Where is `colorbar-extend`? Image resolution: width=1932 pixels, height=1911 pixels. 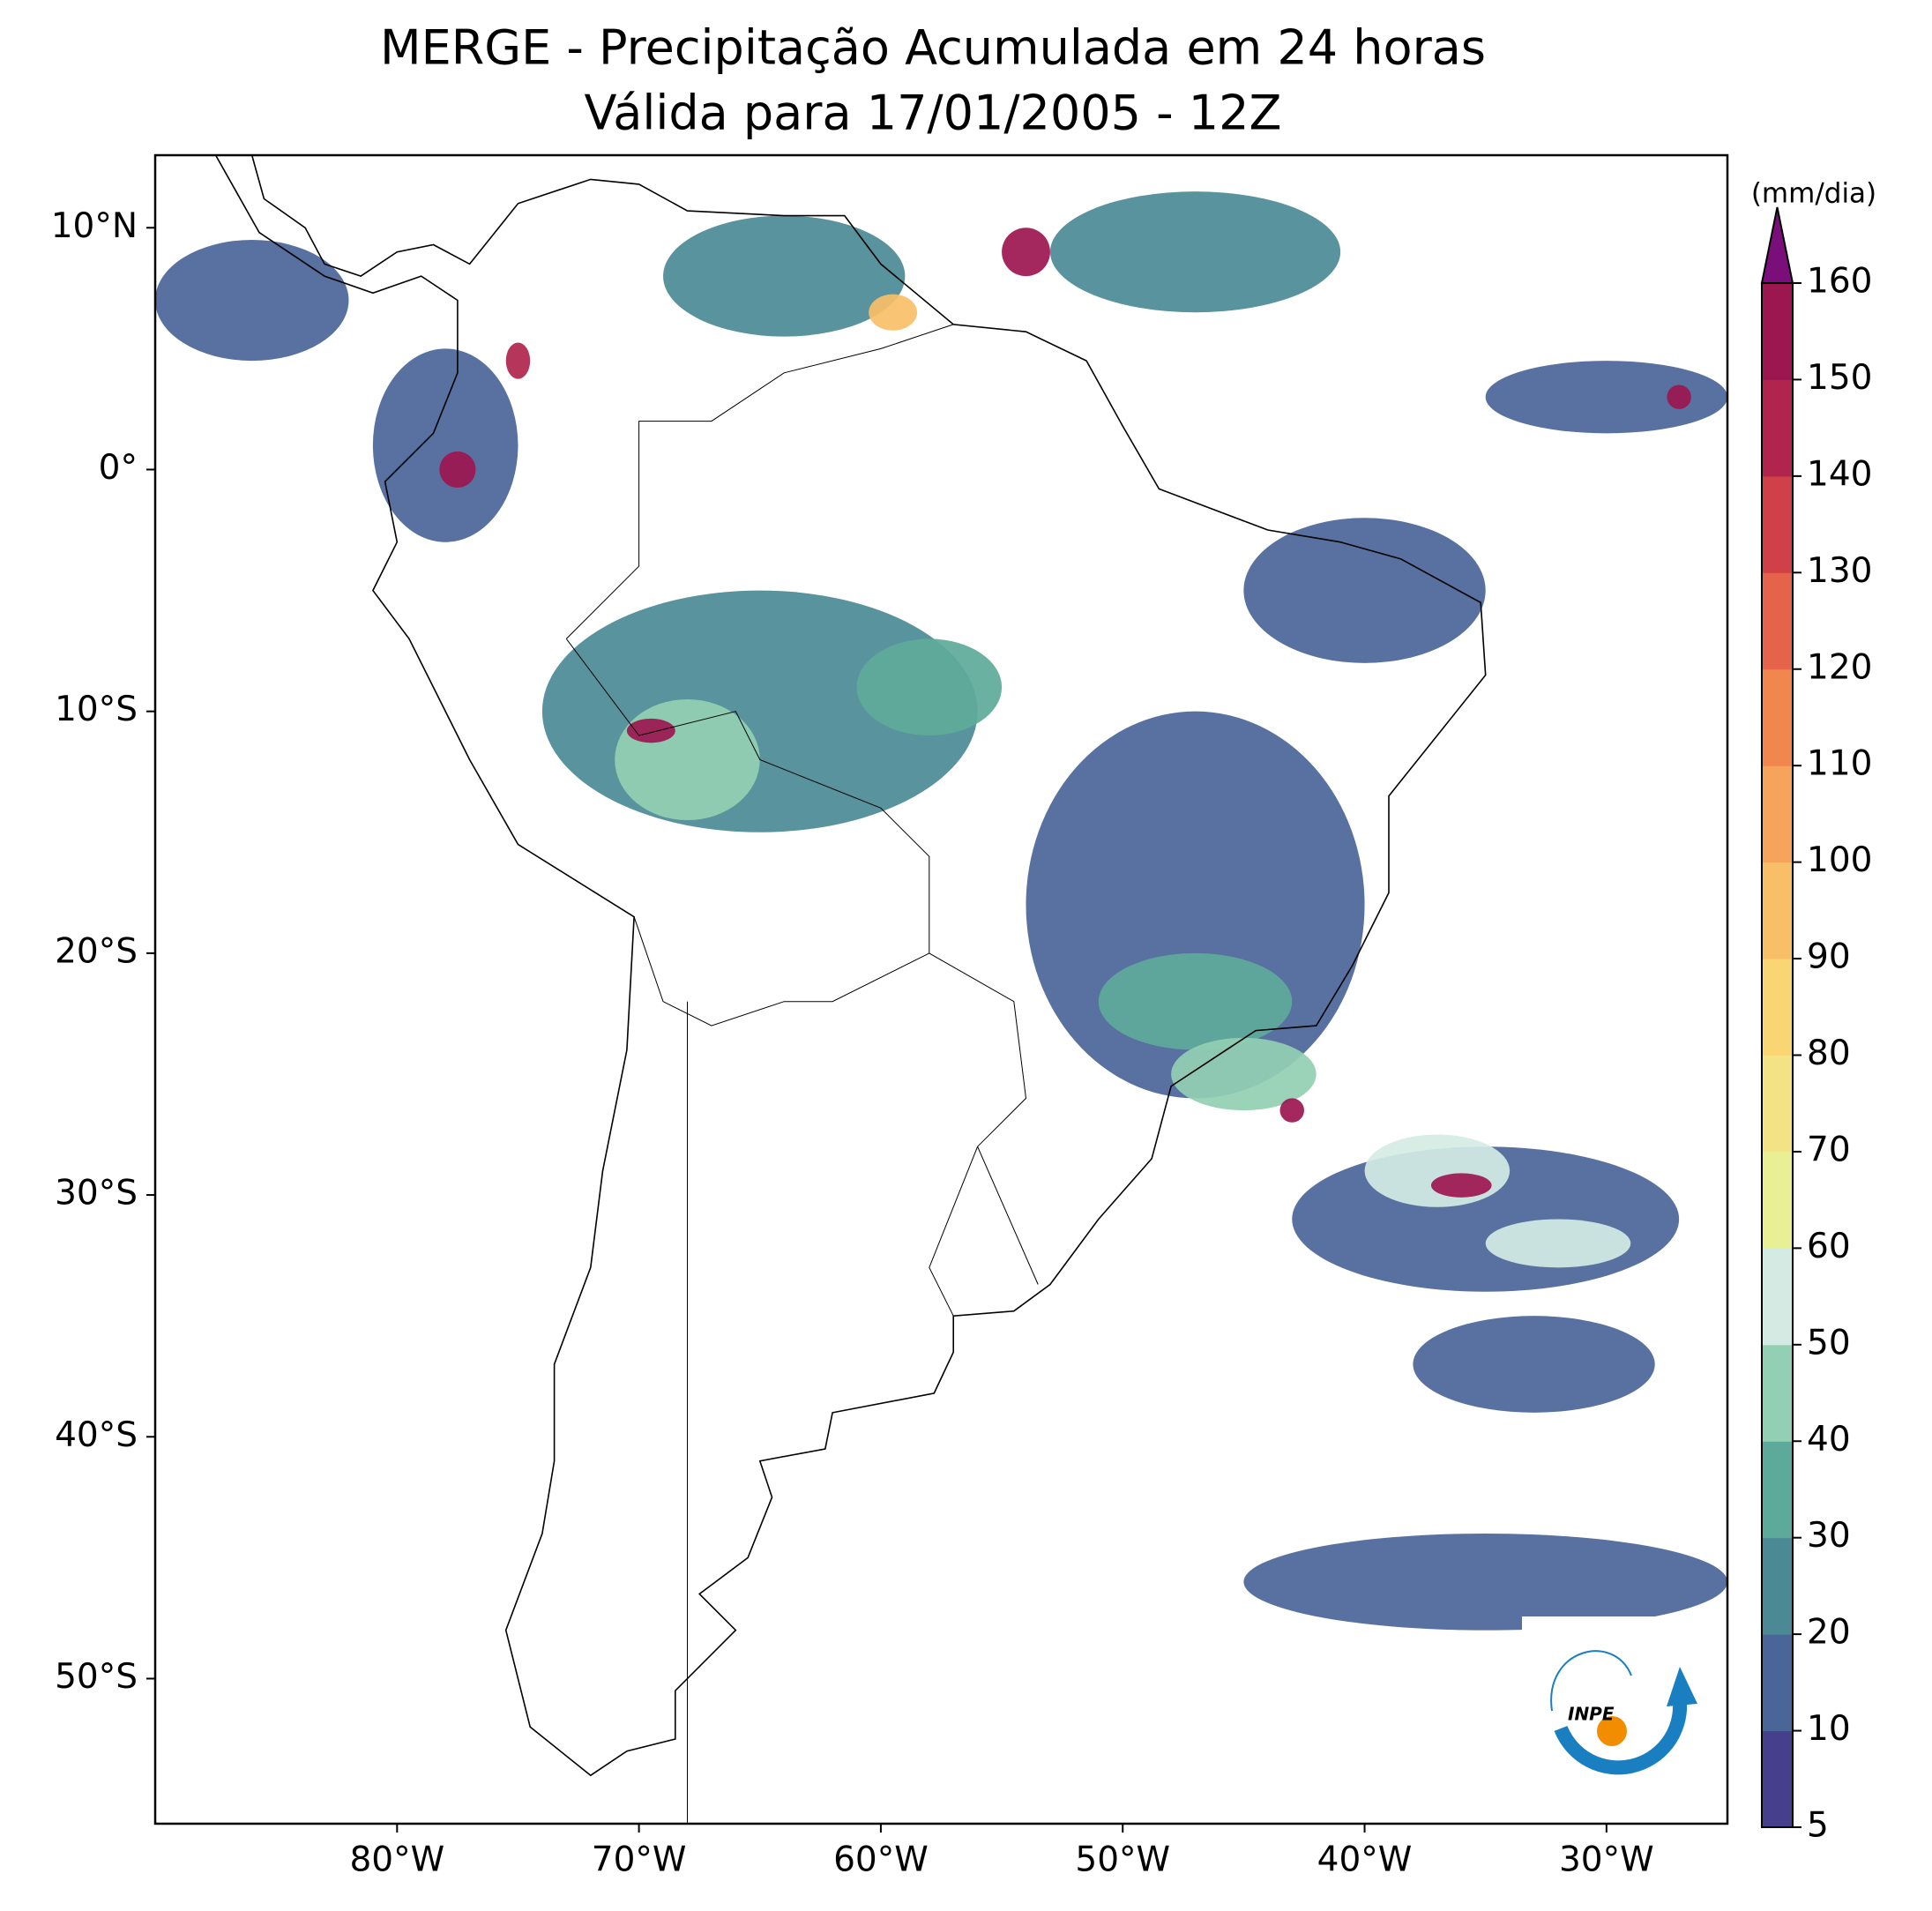 colorbar-extend is located at coordinates (1777, 245).